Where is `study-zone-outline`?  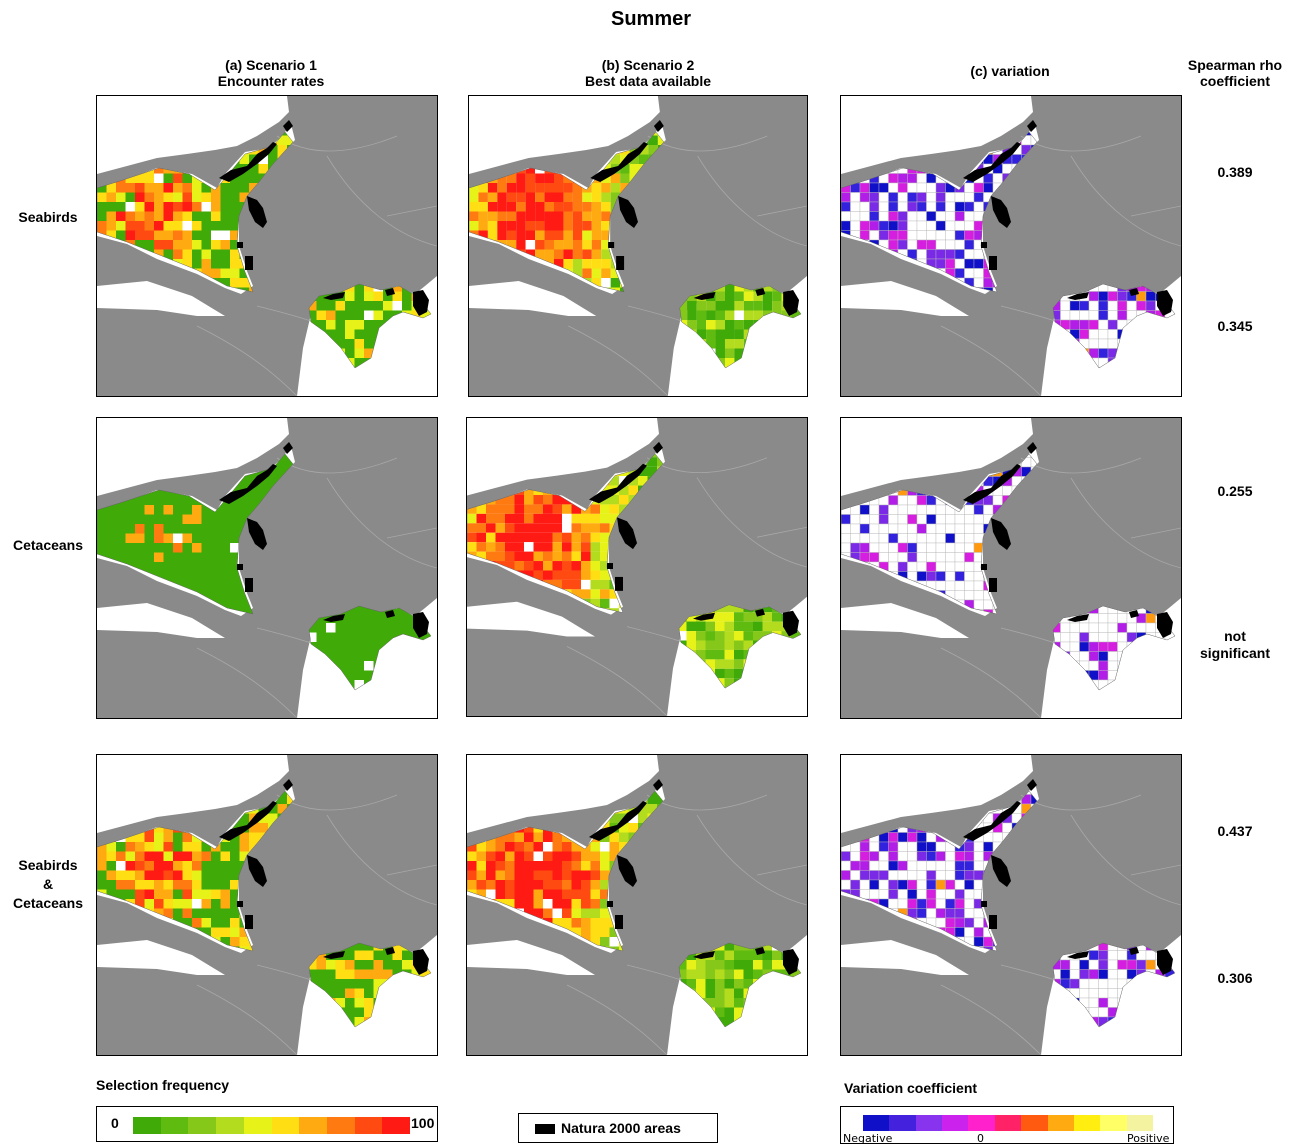 study-zone-outline is located at coordinates (1114, 648).